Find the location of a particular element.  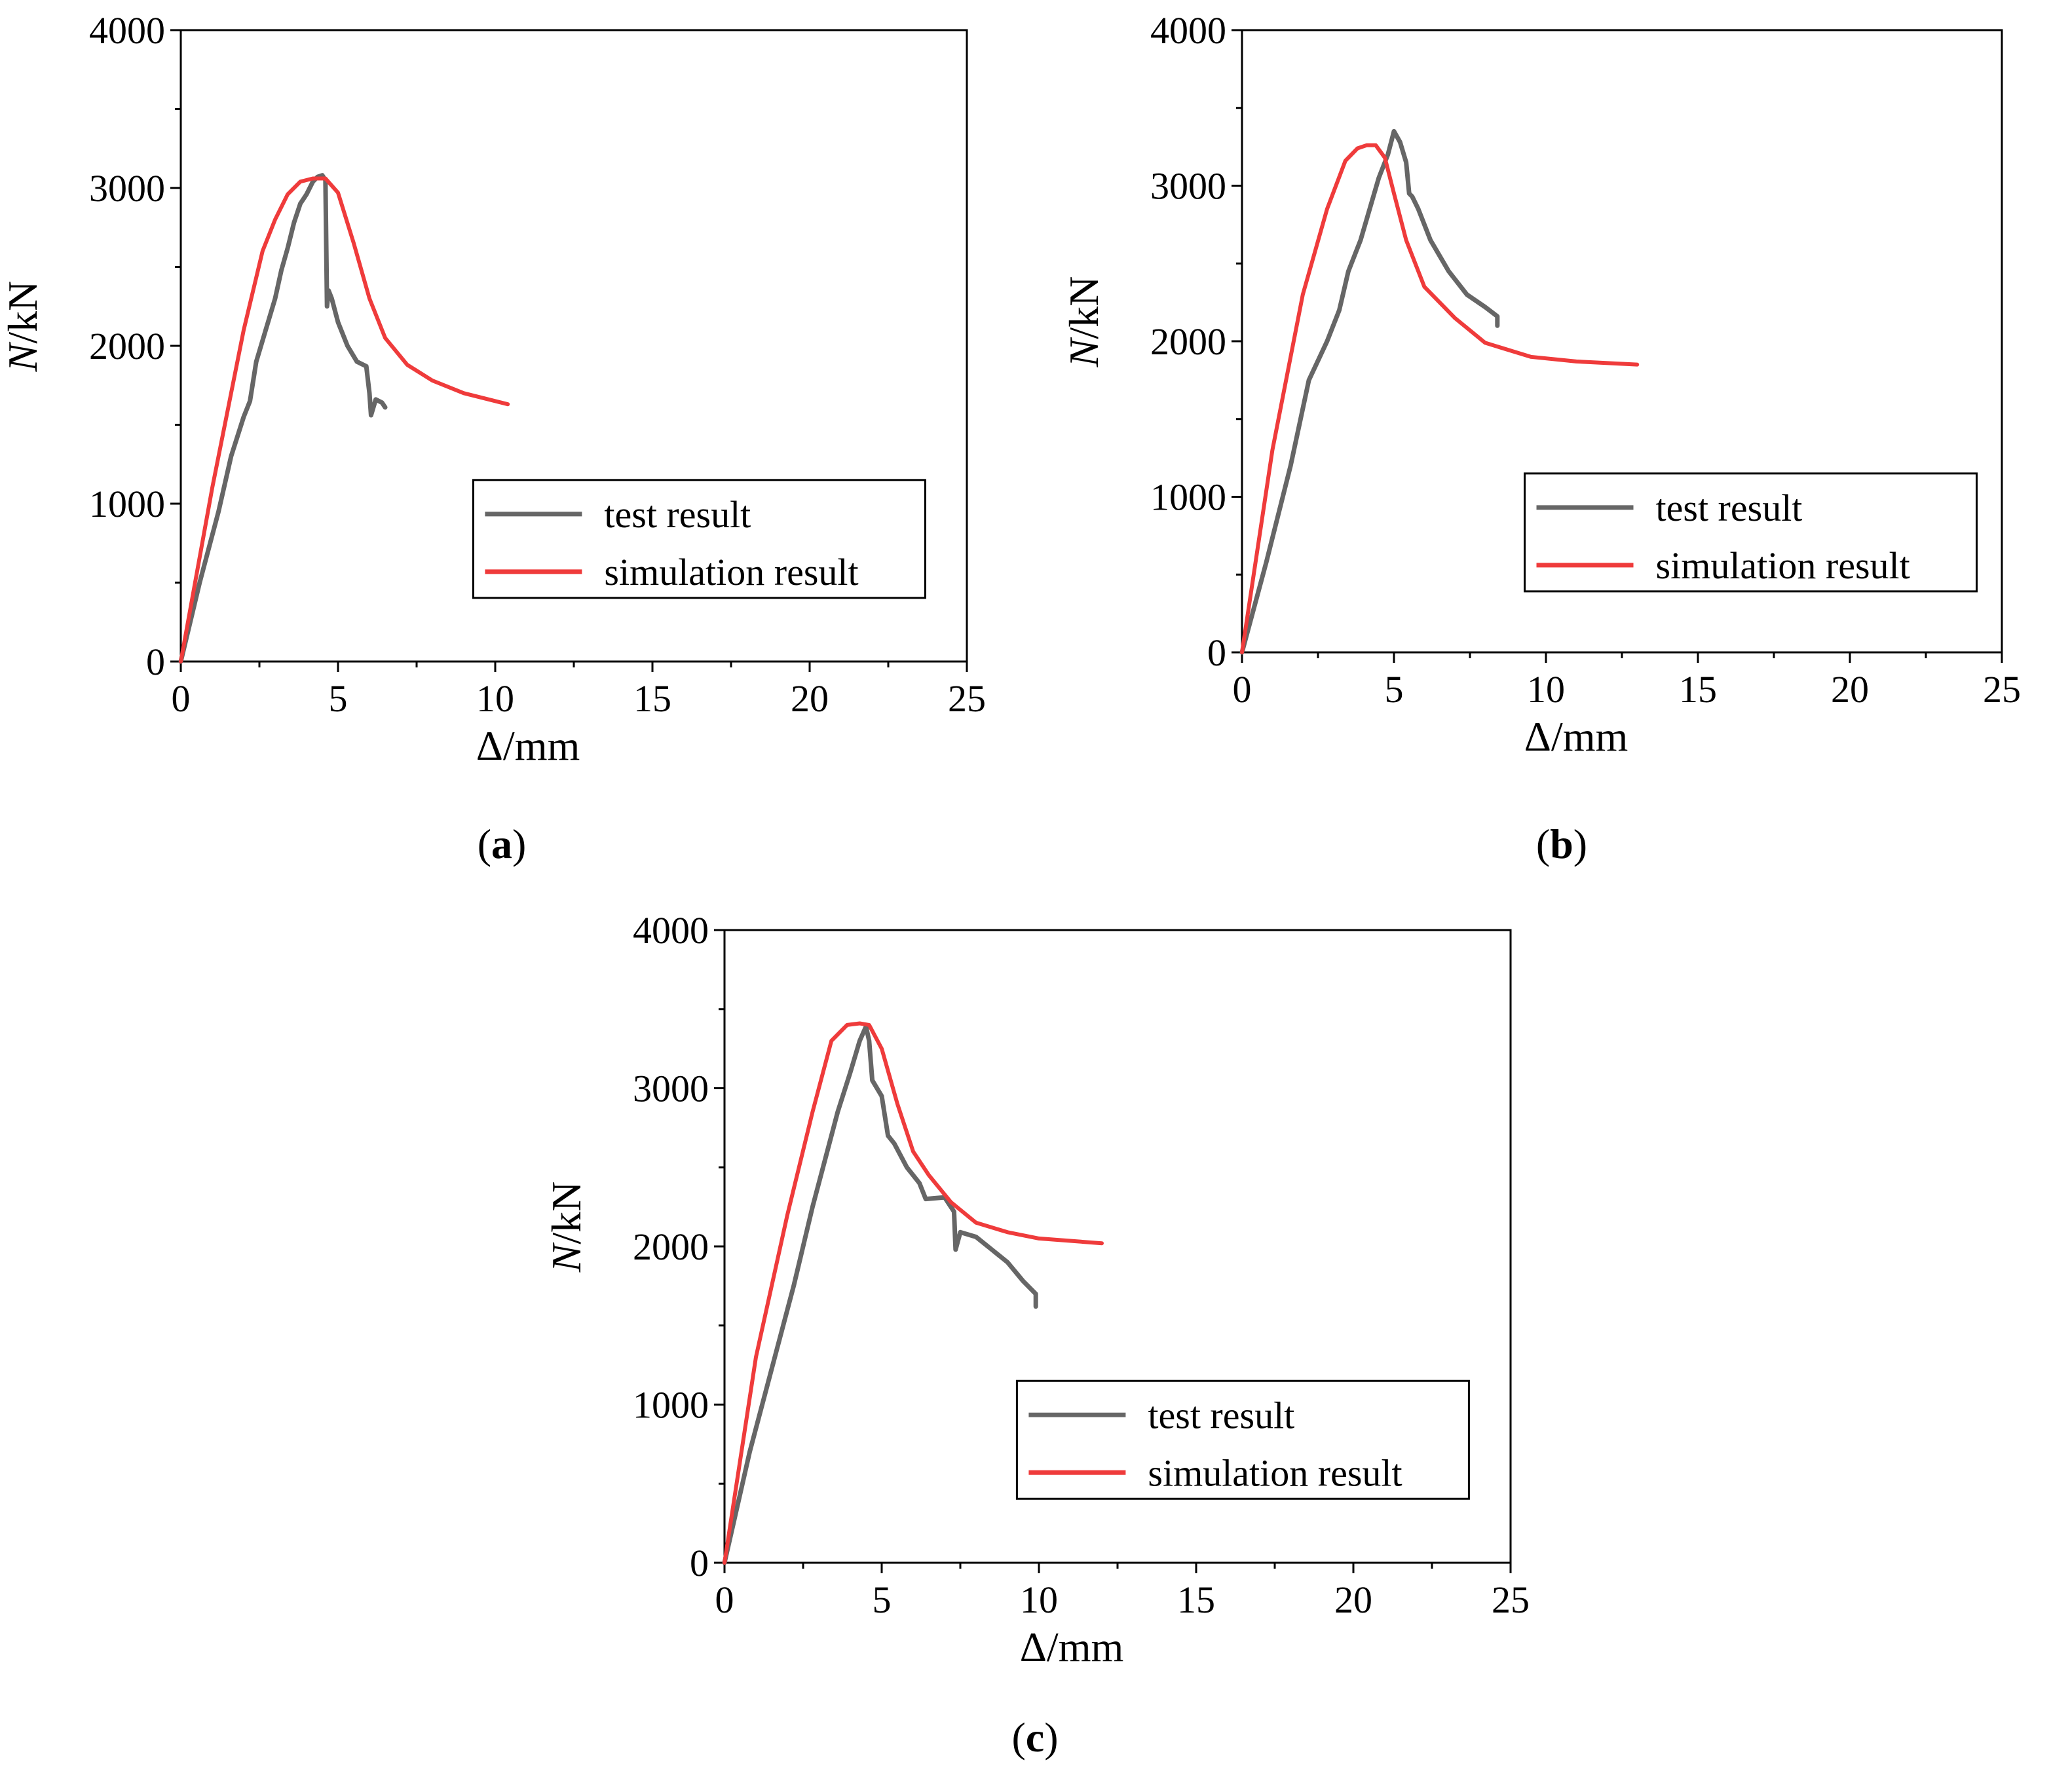

panel-caption: (c) is located at coordinates (1034, 1737).